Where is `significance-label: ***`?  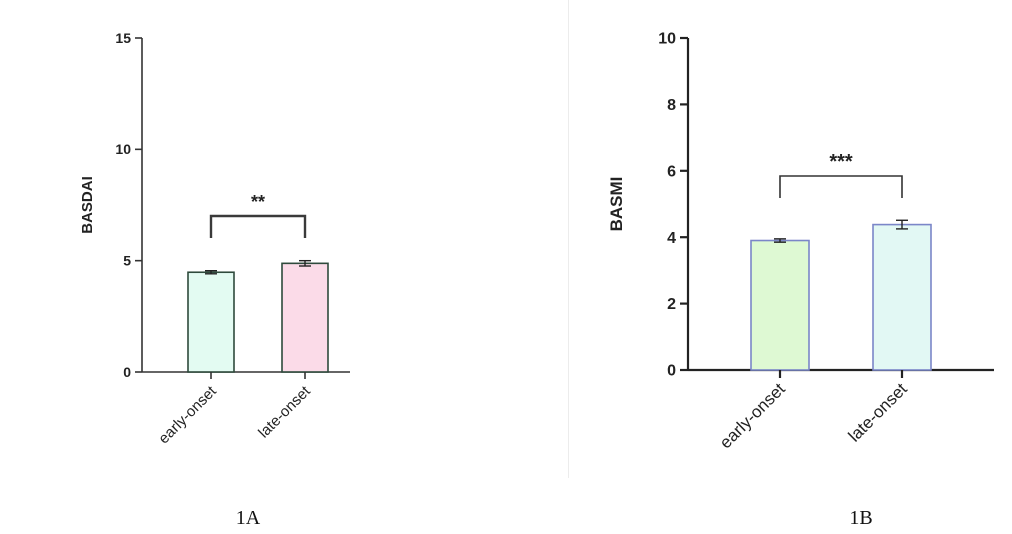 significance-label: *** is located at coordinates (841, 162).